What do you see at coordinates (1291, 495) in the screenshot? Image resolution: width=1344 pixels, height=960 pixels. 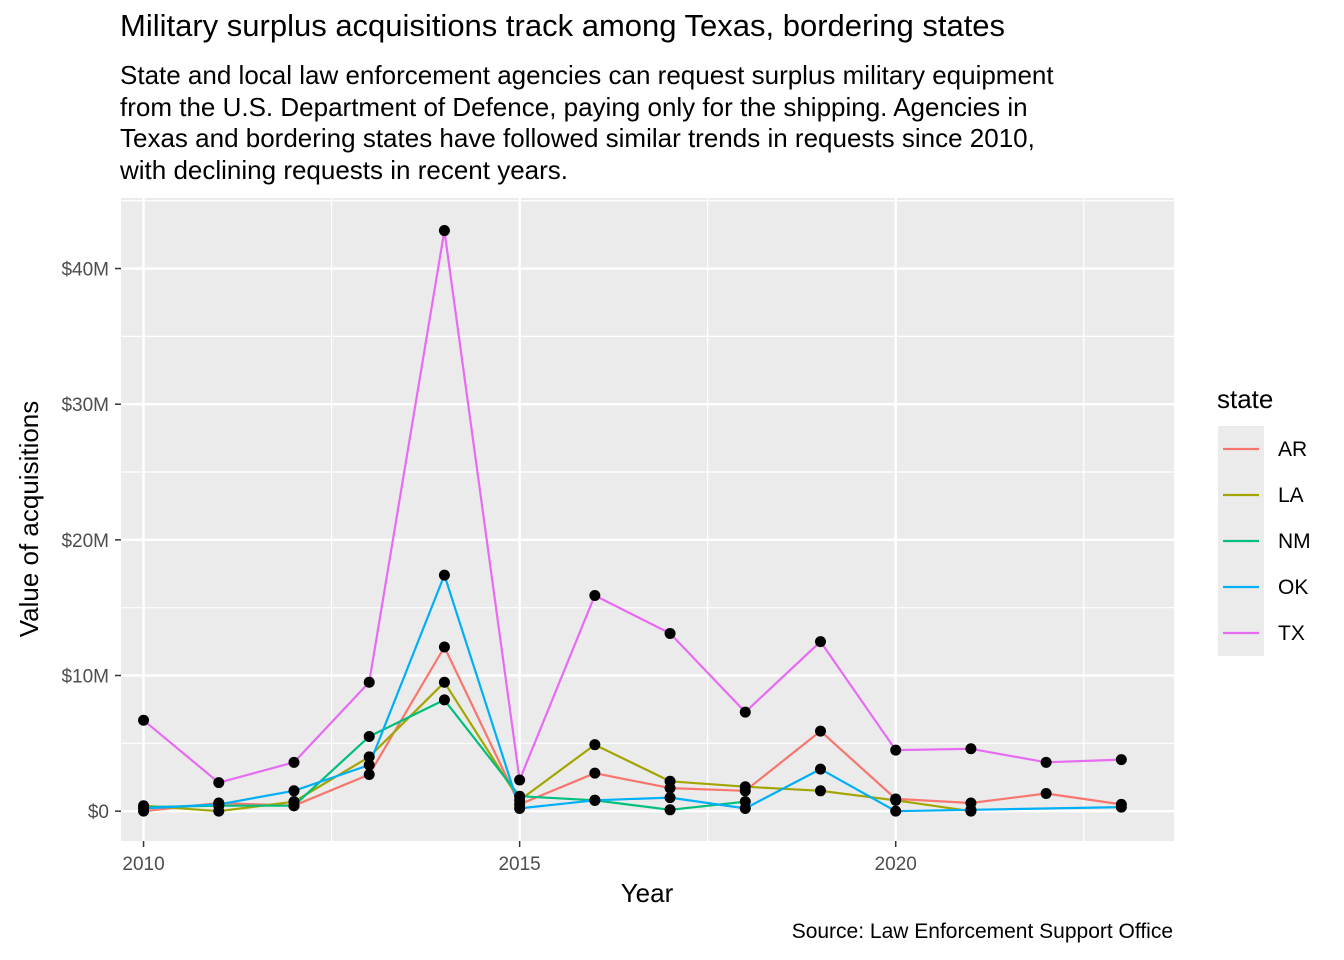 I see `legend-label-la: LA` at bounding box center [1291, 495].